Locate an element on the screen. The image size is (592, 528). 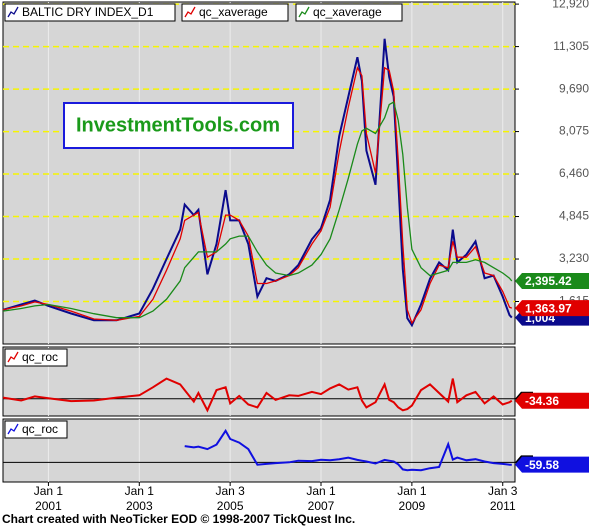
last-value-label: 2,395.42 is located at coordinates (548, 281).